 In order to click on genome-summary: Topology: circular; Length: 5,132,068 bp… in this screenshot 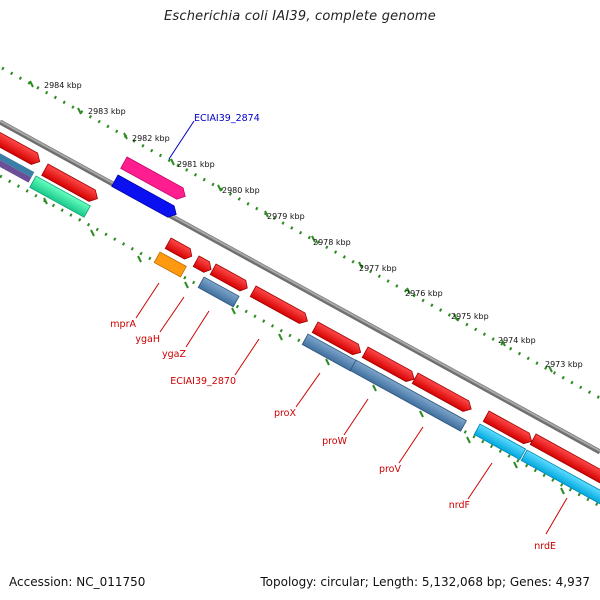, I will do `click(425, 582)`.